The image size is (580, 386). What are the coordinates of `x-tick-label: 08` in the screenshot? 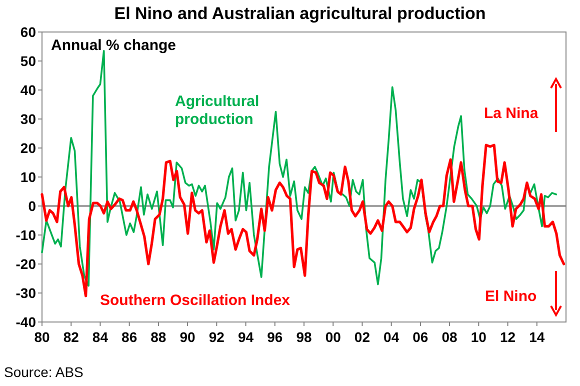 It's located at (450, 337).